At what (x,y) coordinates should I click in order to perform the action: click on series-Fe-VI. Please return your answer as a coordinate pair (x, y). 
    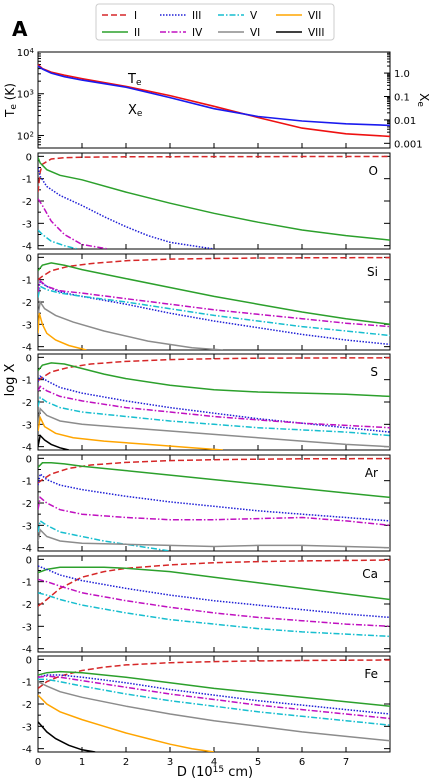
    Looking at the image, I should click on (214, 711).